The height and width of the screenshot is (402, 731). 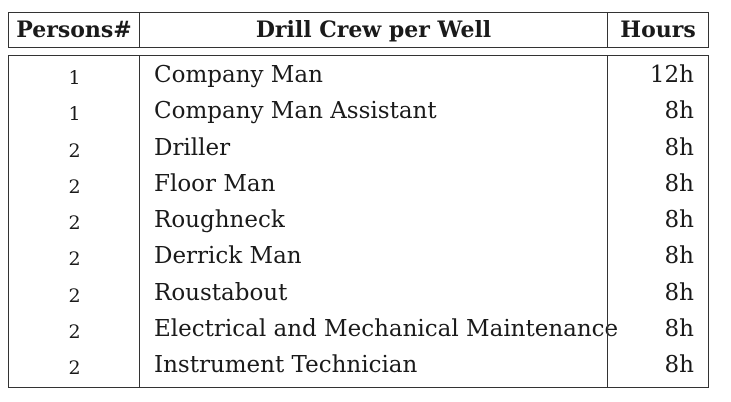 What do you see at coordinates (219, 220) in the screenshot?
I see `crew-cell: Roughneck` at bounding box center [219, 220].